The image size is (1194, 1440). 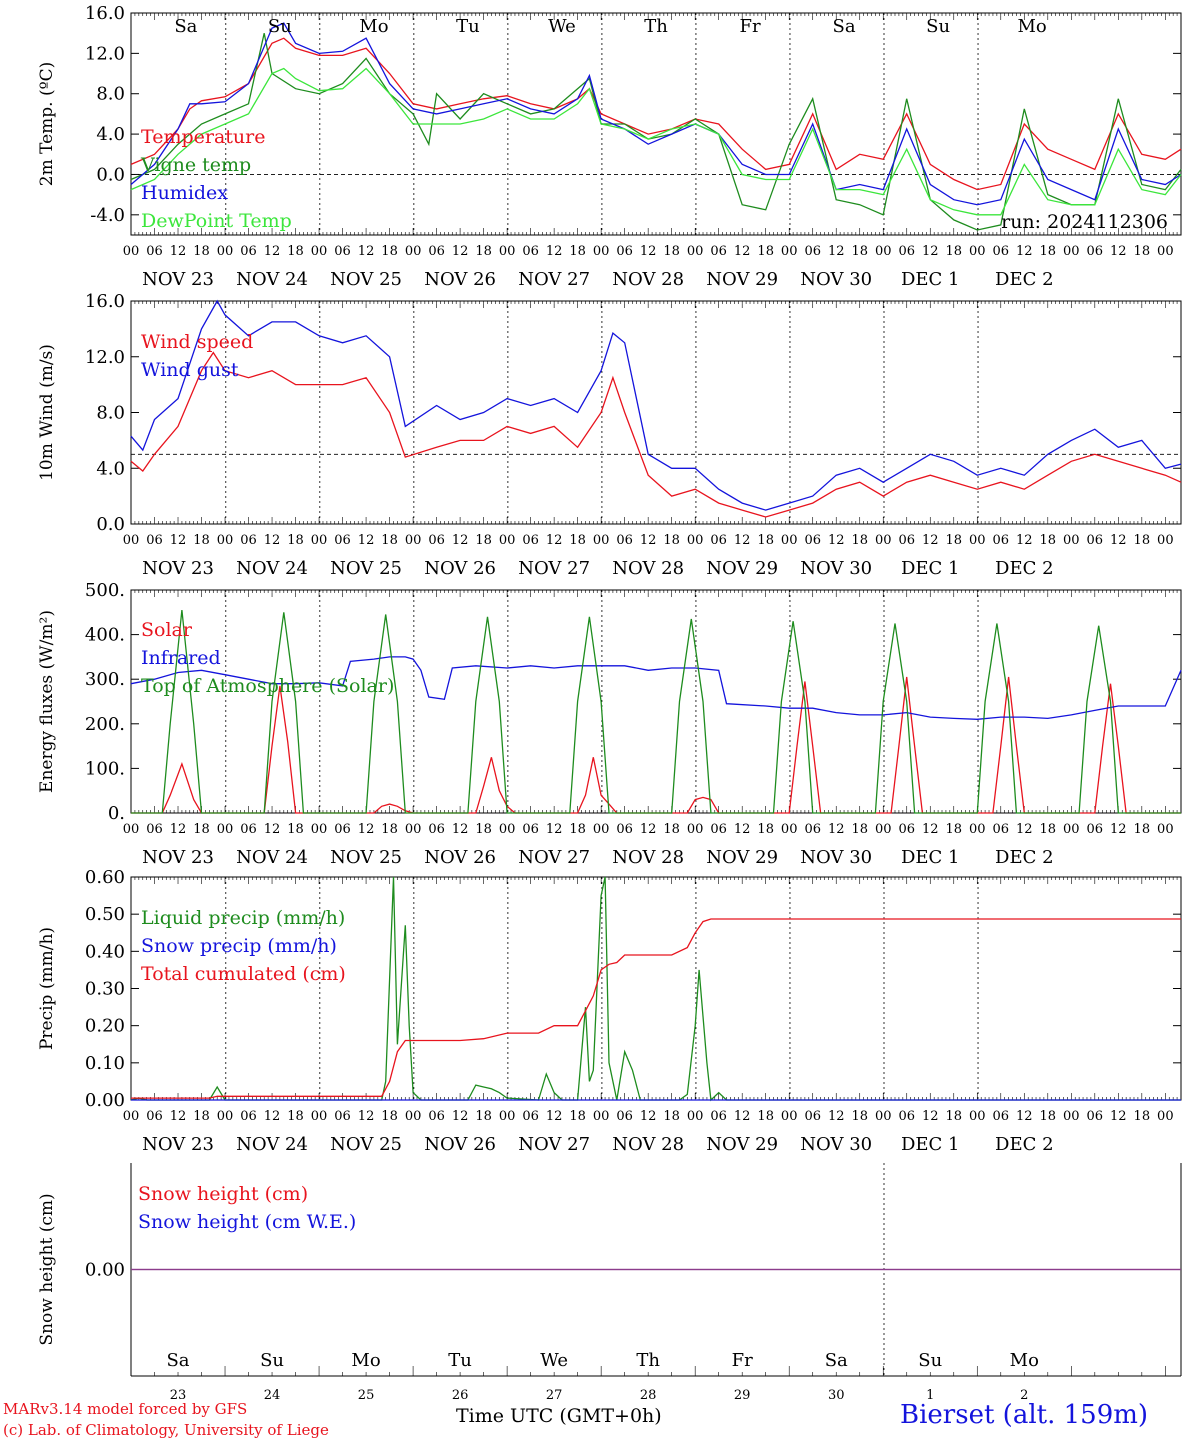 I want to click on date-label: DEC 1, so click(x=930, y=1144).